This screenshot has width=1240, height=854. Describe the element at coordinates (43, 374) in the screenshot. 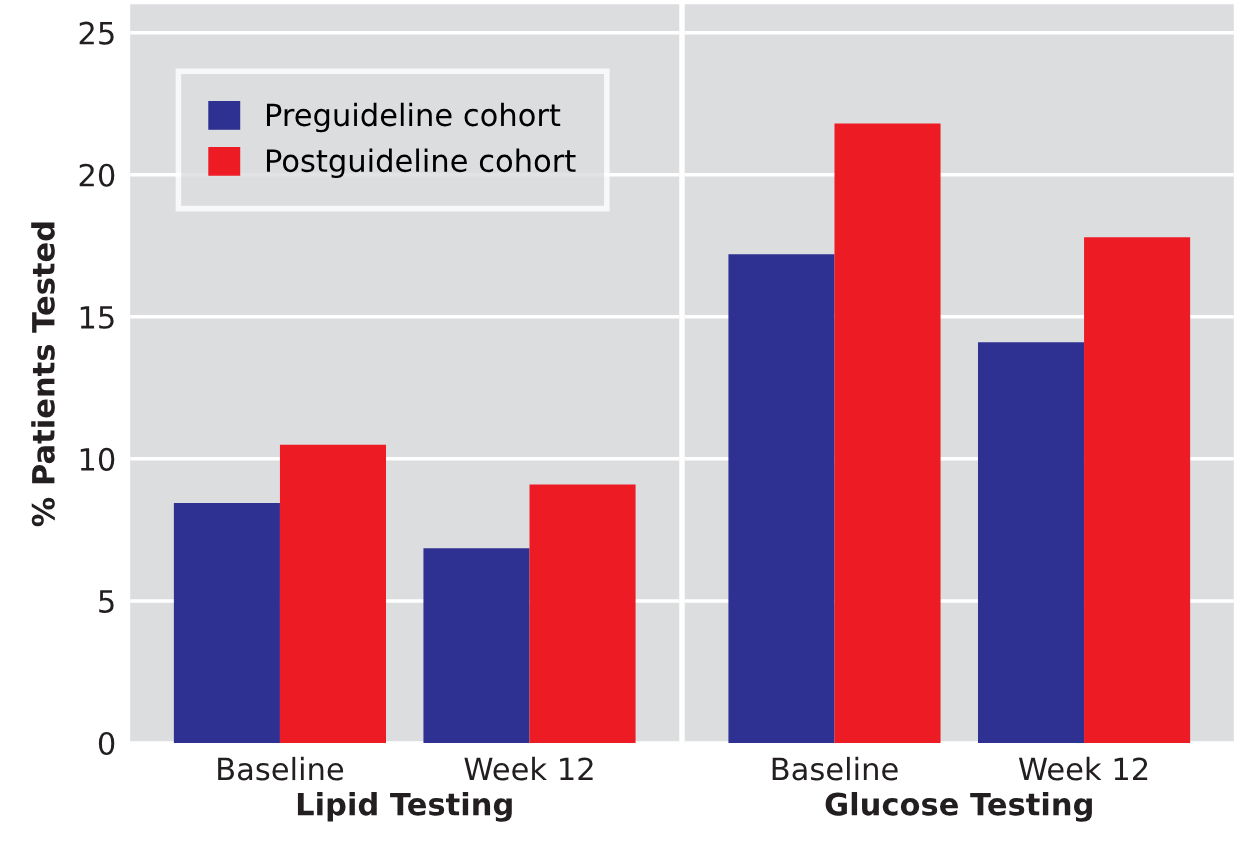

I see `y-axis-title: % Patients Tested` at that location.